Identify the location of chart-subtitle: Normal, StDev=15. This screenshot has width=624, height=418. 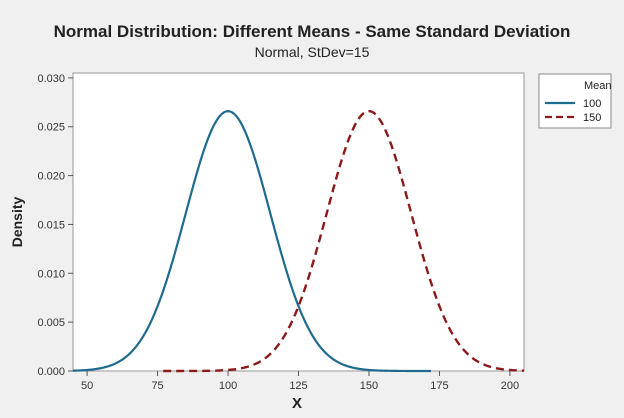
(312, 52).